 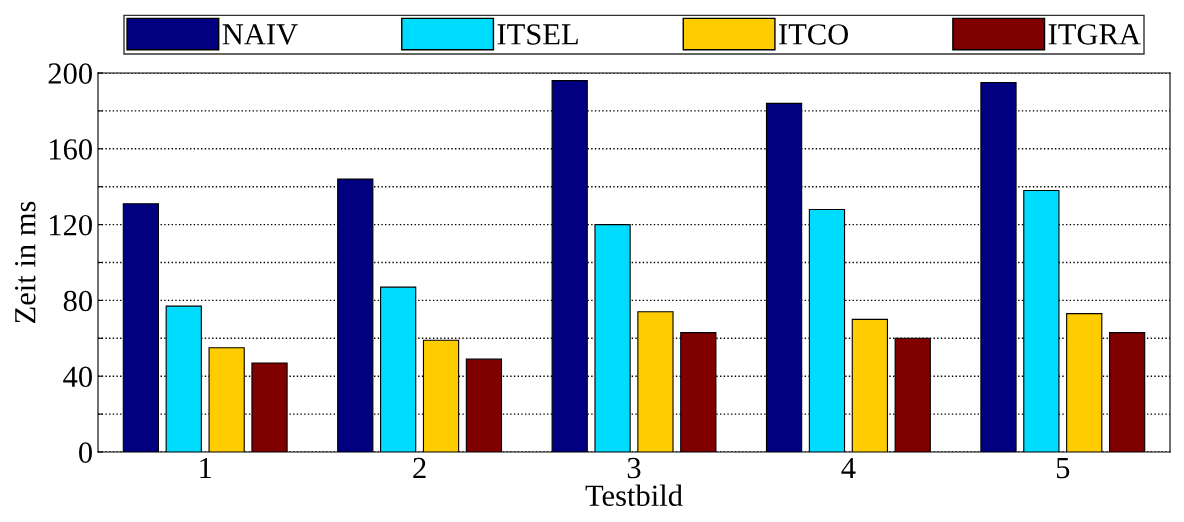 I want to click on x-tick-label: 3, so click(x=634, y=468).